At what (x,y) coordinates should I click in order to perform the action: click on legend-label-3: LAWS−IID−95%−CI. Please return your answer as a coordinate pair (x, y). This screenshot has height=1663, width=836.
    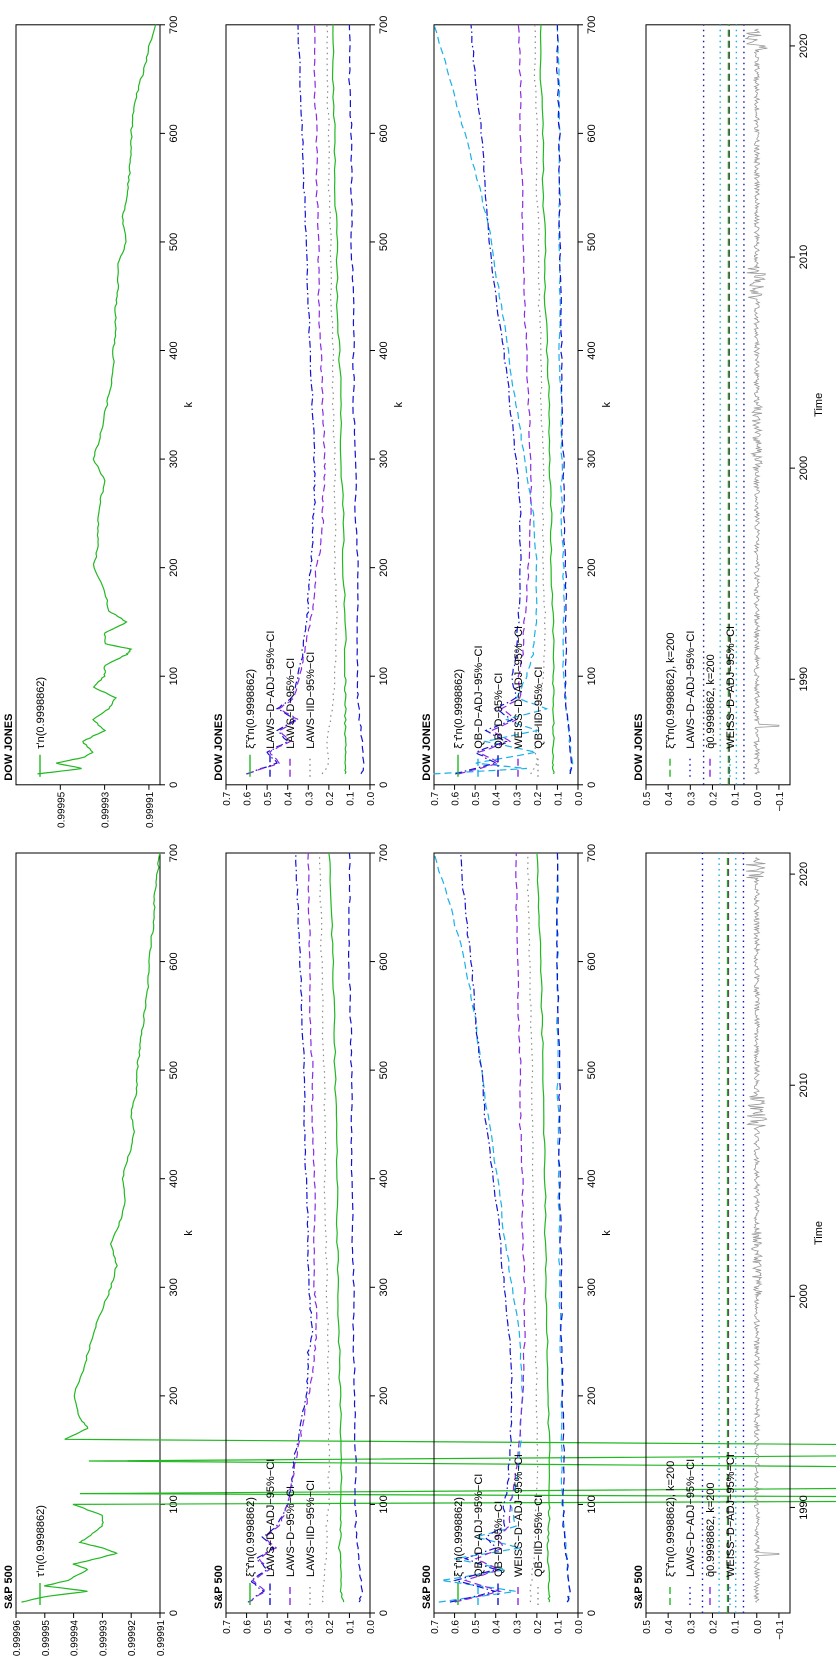
    Looking at the image, I should click on (311, 1528).